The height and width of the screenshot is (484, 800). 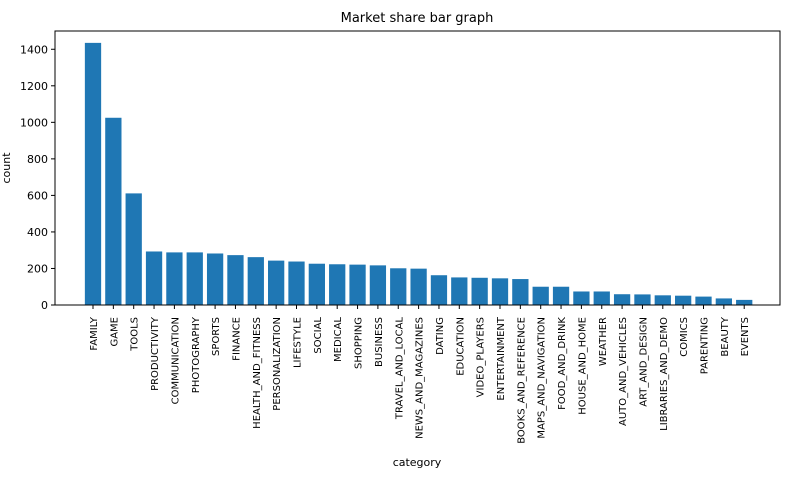 What do you see at coordinates (562, 363) in the screenshot?
I see `x-tick-label: FOOD_AND_DRINK` at bounding box center [562, 363].